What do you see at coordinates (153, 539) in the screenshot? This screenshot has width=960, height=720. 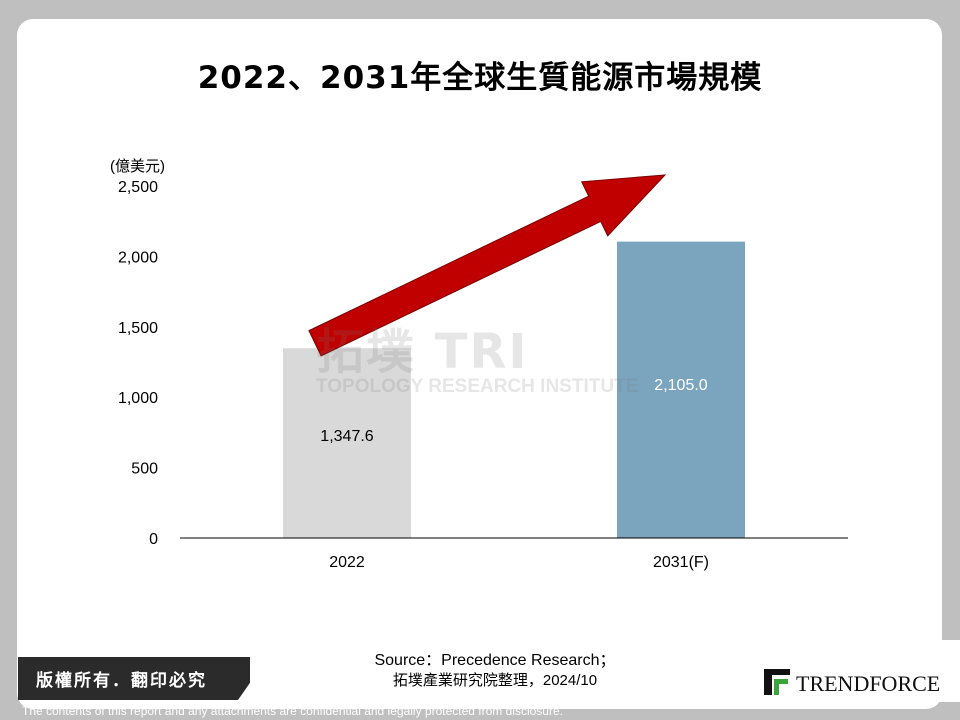 I see `y-tick-label: 0` at bounding box center [153, 539].